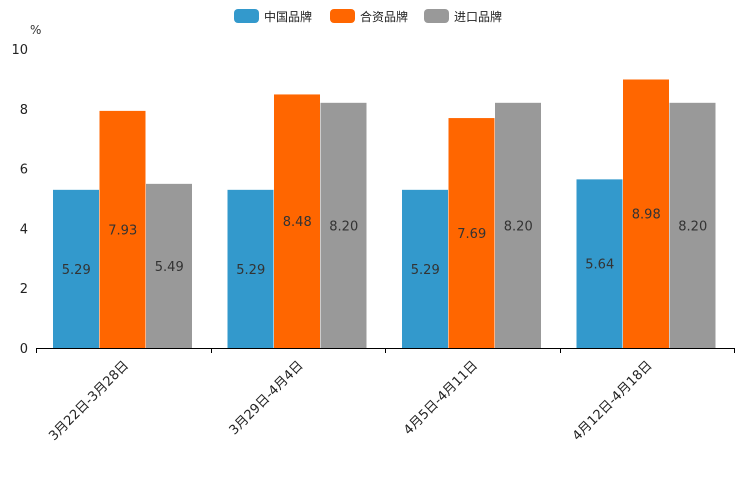 The width and height of the screenshot is (744, 500). Describe the element at coordinates (613, 401) in the screenshot. I see `x-tick-label: 4月12日-4月18日` at that location.